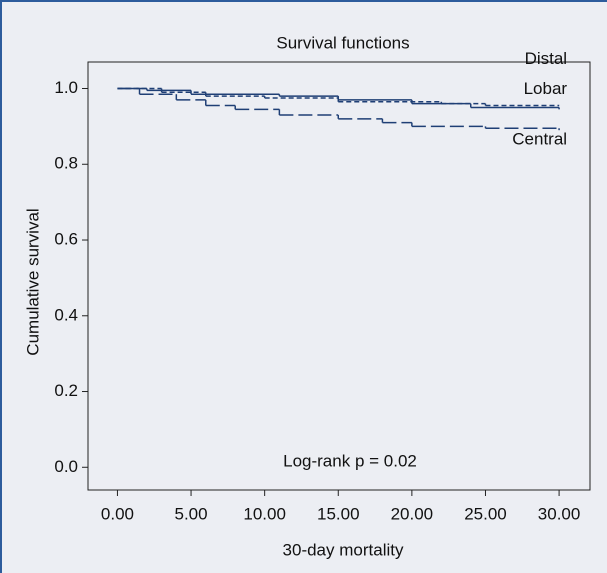 The image size is (607, 573). Describe the element at coordinates (66, 314) in the screenshot. I see `y-tick-label: 0.4` at that location.